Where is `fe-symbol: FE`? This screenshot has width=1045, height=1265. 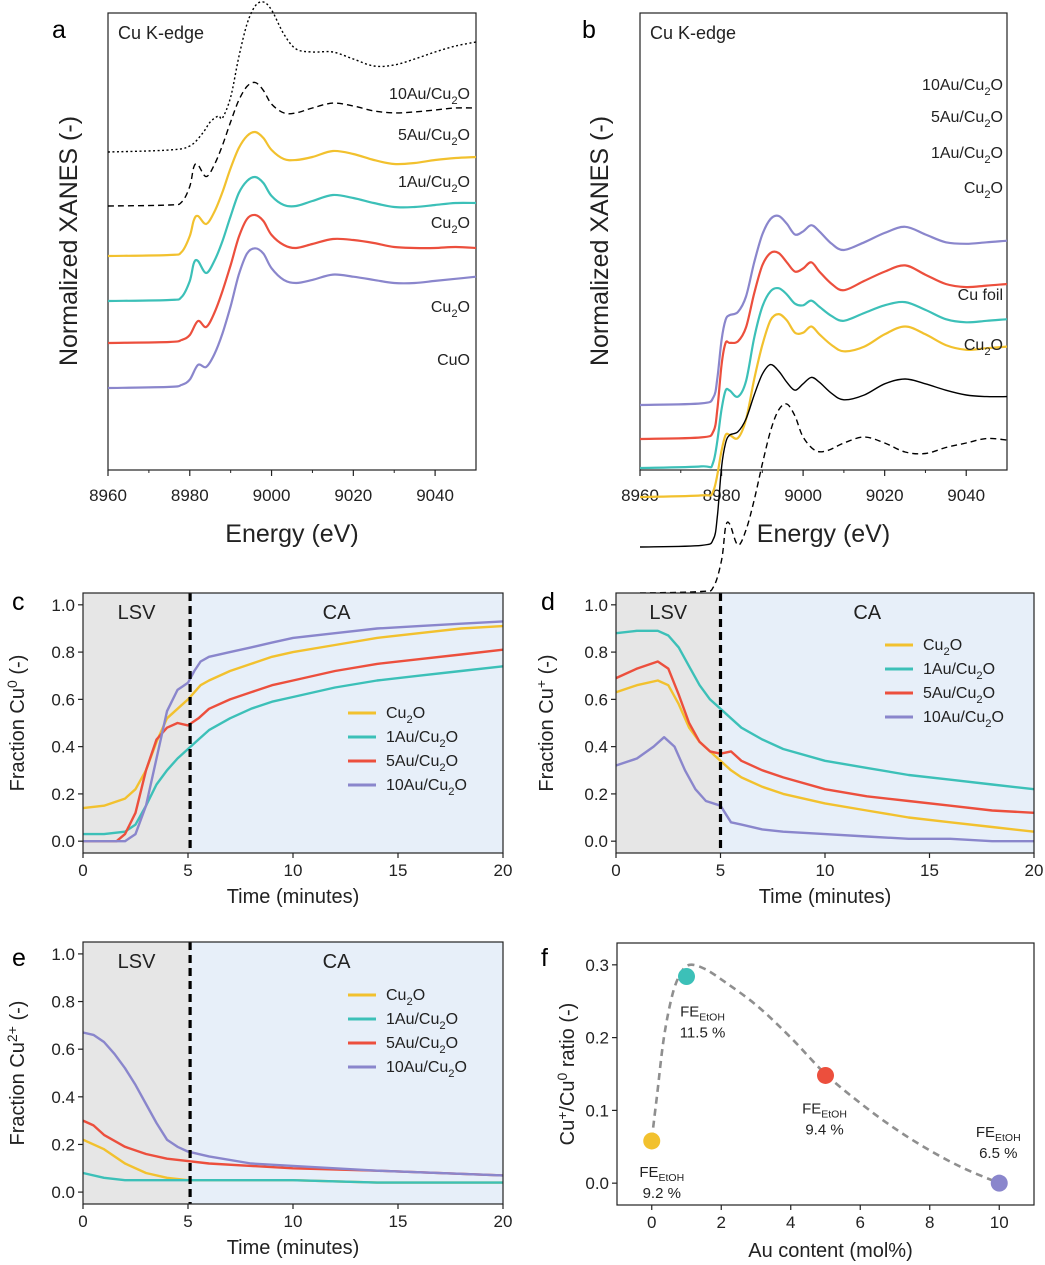
fe-symbol: FE is located at coordinates (648, 1172).